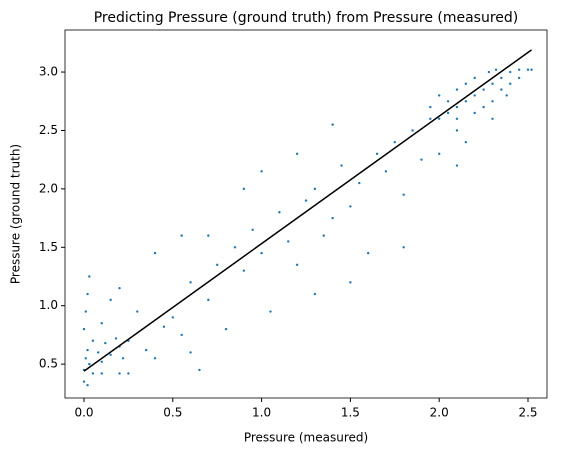 This screenshot has height=455, width=571. I want to click on y-axis-label: Pressure (ground truth), so click(16, 214).